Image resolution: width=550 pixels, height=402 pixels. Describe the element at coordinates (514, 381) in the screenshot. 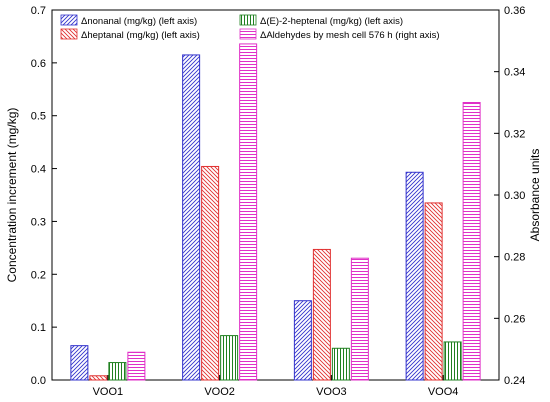

I see `right-tick-label: 0.24` at that location.